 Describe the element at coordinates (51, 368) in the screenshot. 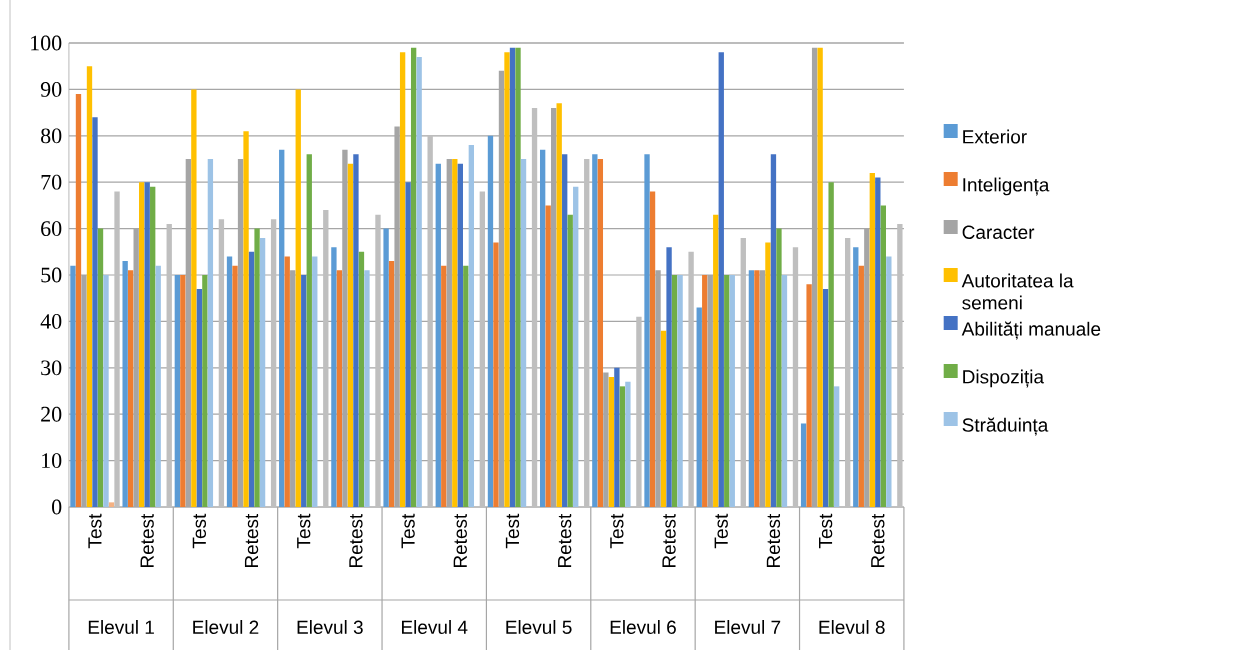

I see `y-tick-label: 30` at that location.